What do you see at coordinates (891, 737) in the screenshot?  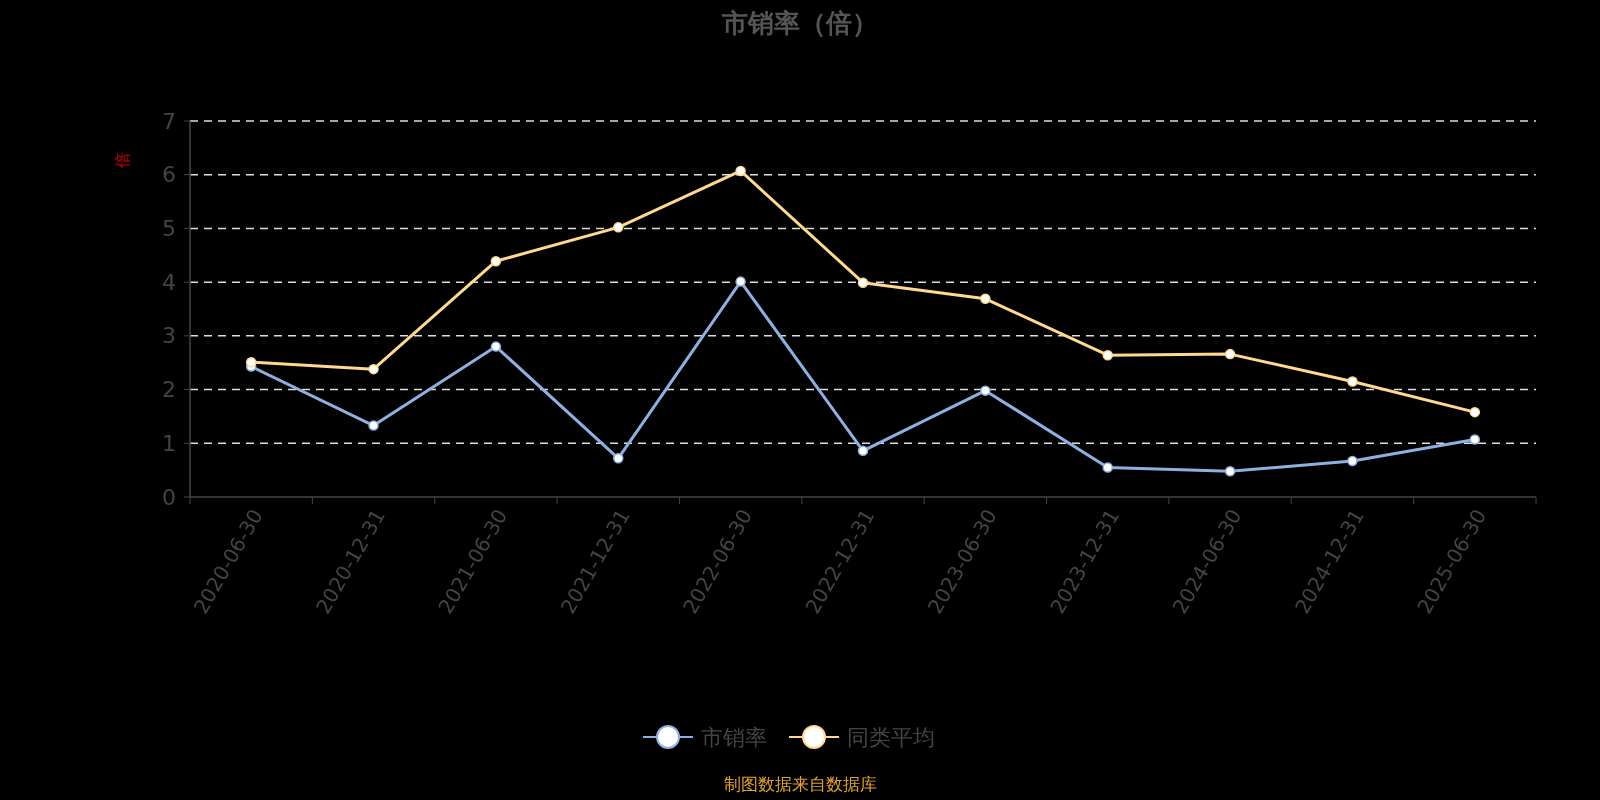 I see `legend-label: 同类平均` at bounding box center [891, 737].